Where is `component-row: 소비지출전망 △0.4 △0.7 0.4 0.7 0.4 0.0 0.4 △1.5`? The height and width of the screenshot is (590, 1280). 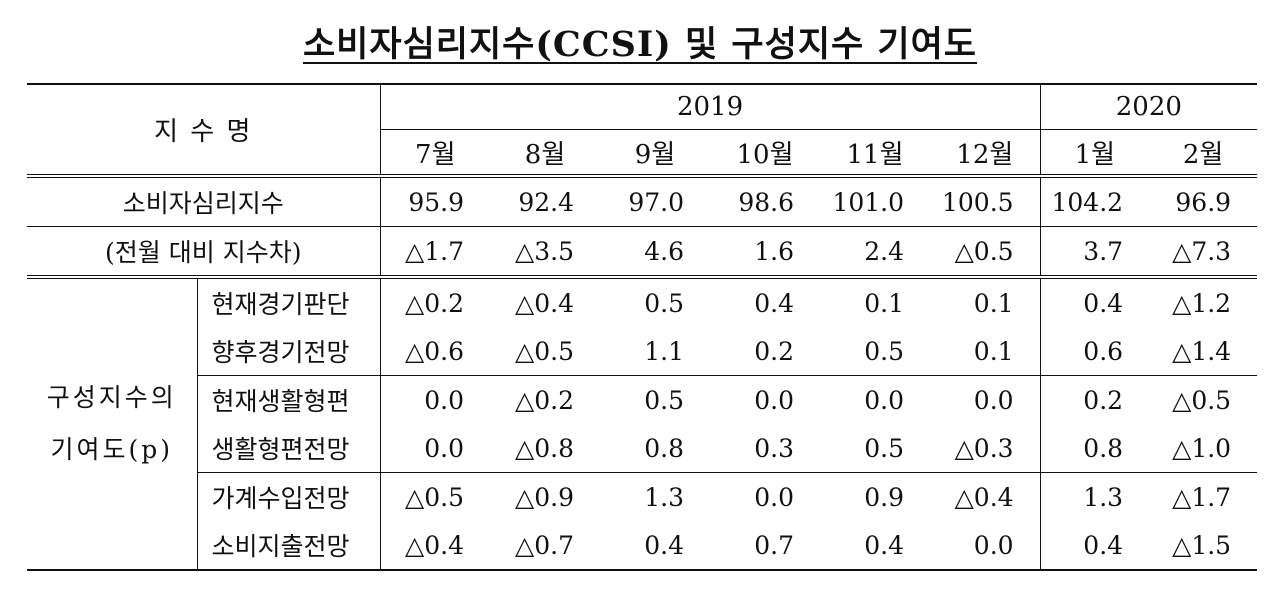
component-row: 소비지출전망 △0.4 △0.7 0.4 0.7 0.4 0.0 0.4 △1.5 is located at coordinates (642, 546).